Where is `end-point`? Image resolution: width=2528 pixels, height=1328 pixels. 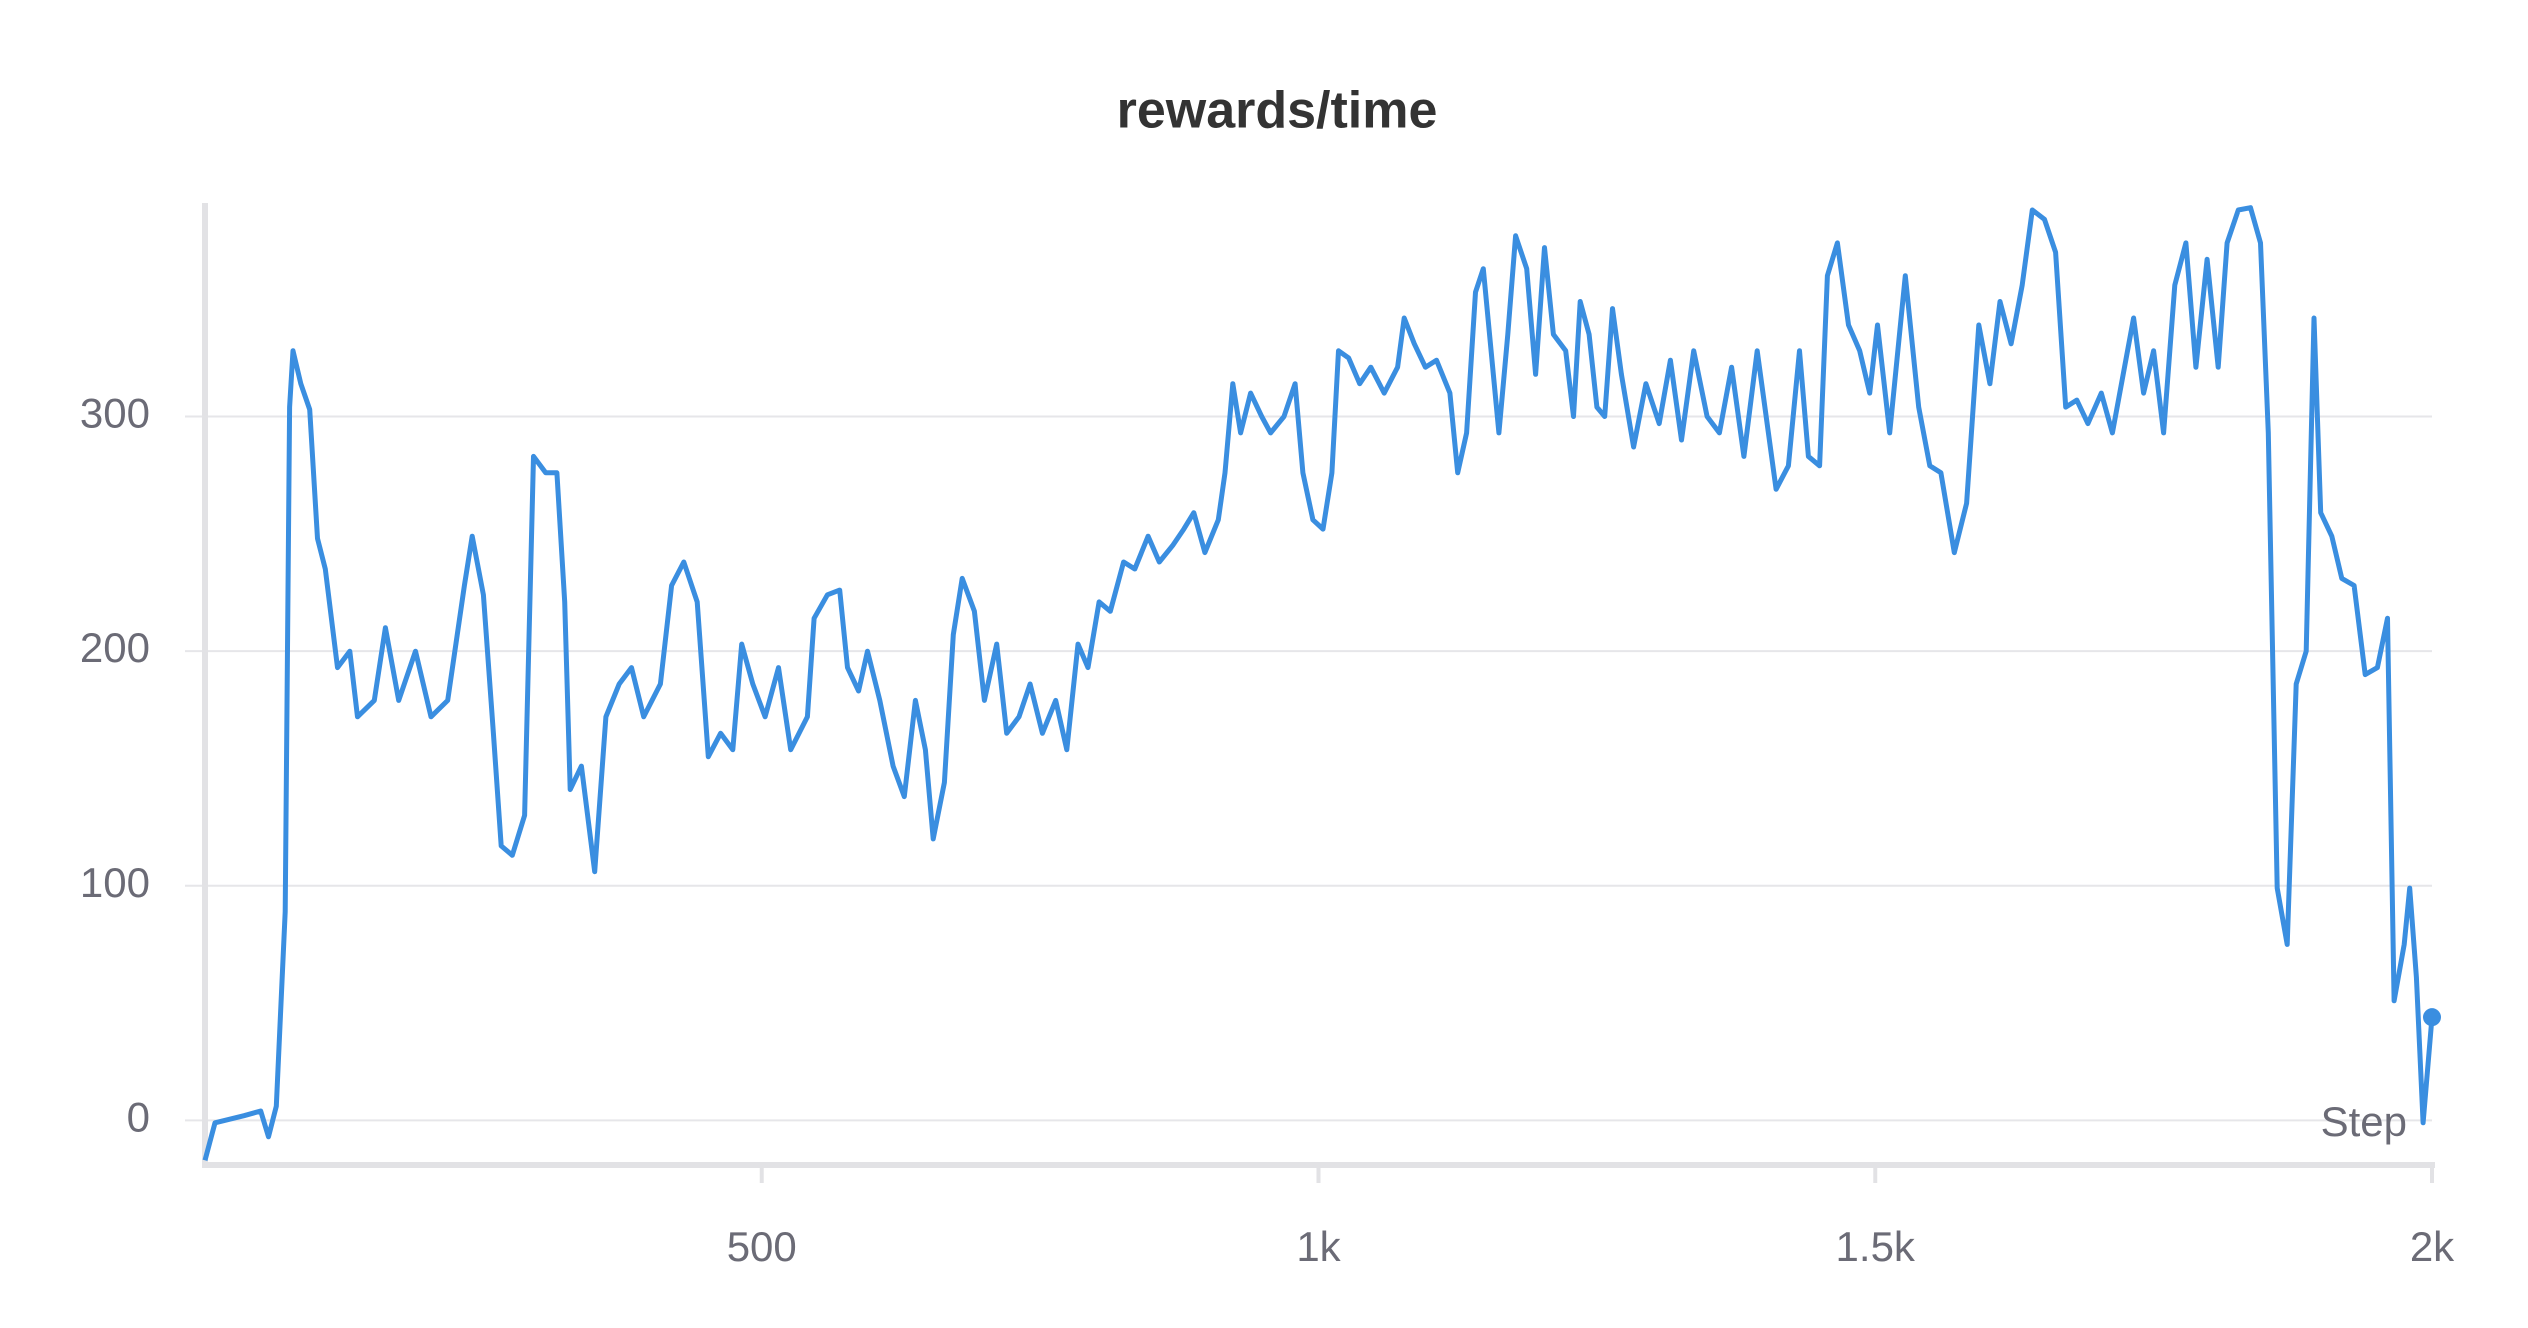
end-point is located at coordinates (2432, 1017).